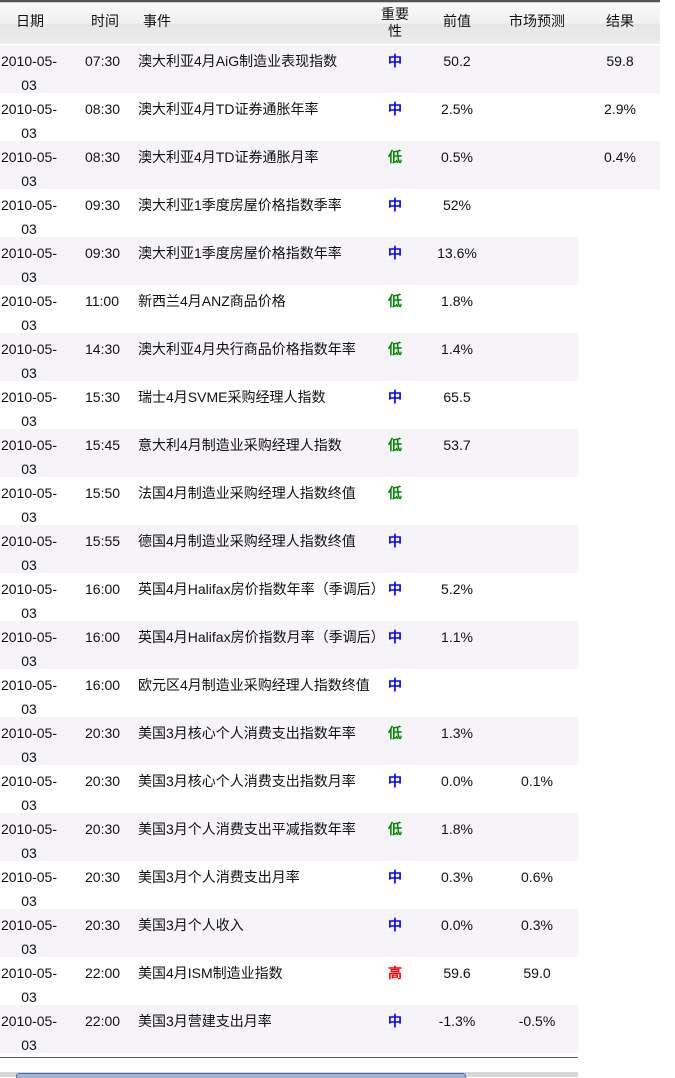 The width and height of the screenshot is (675, 1078). Describe the element at coordinates (241, 1075) in the screenshot. I see `scrollbar-thumb` at that location.